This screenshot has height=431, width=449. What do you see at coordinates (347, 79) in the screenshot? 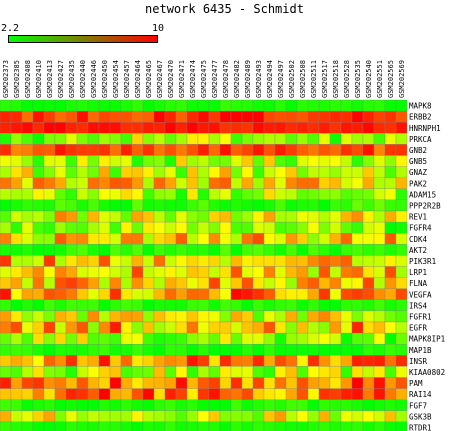
I see `column-label: GSM202528` at bounding box center [347, 79].